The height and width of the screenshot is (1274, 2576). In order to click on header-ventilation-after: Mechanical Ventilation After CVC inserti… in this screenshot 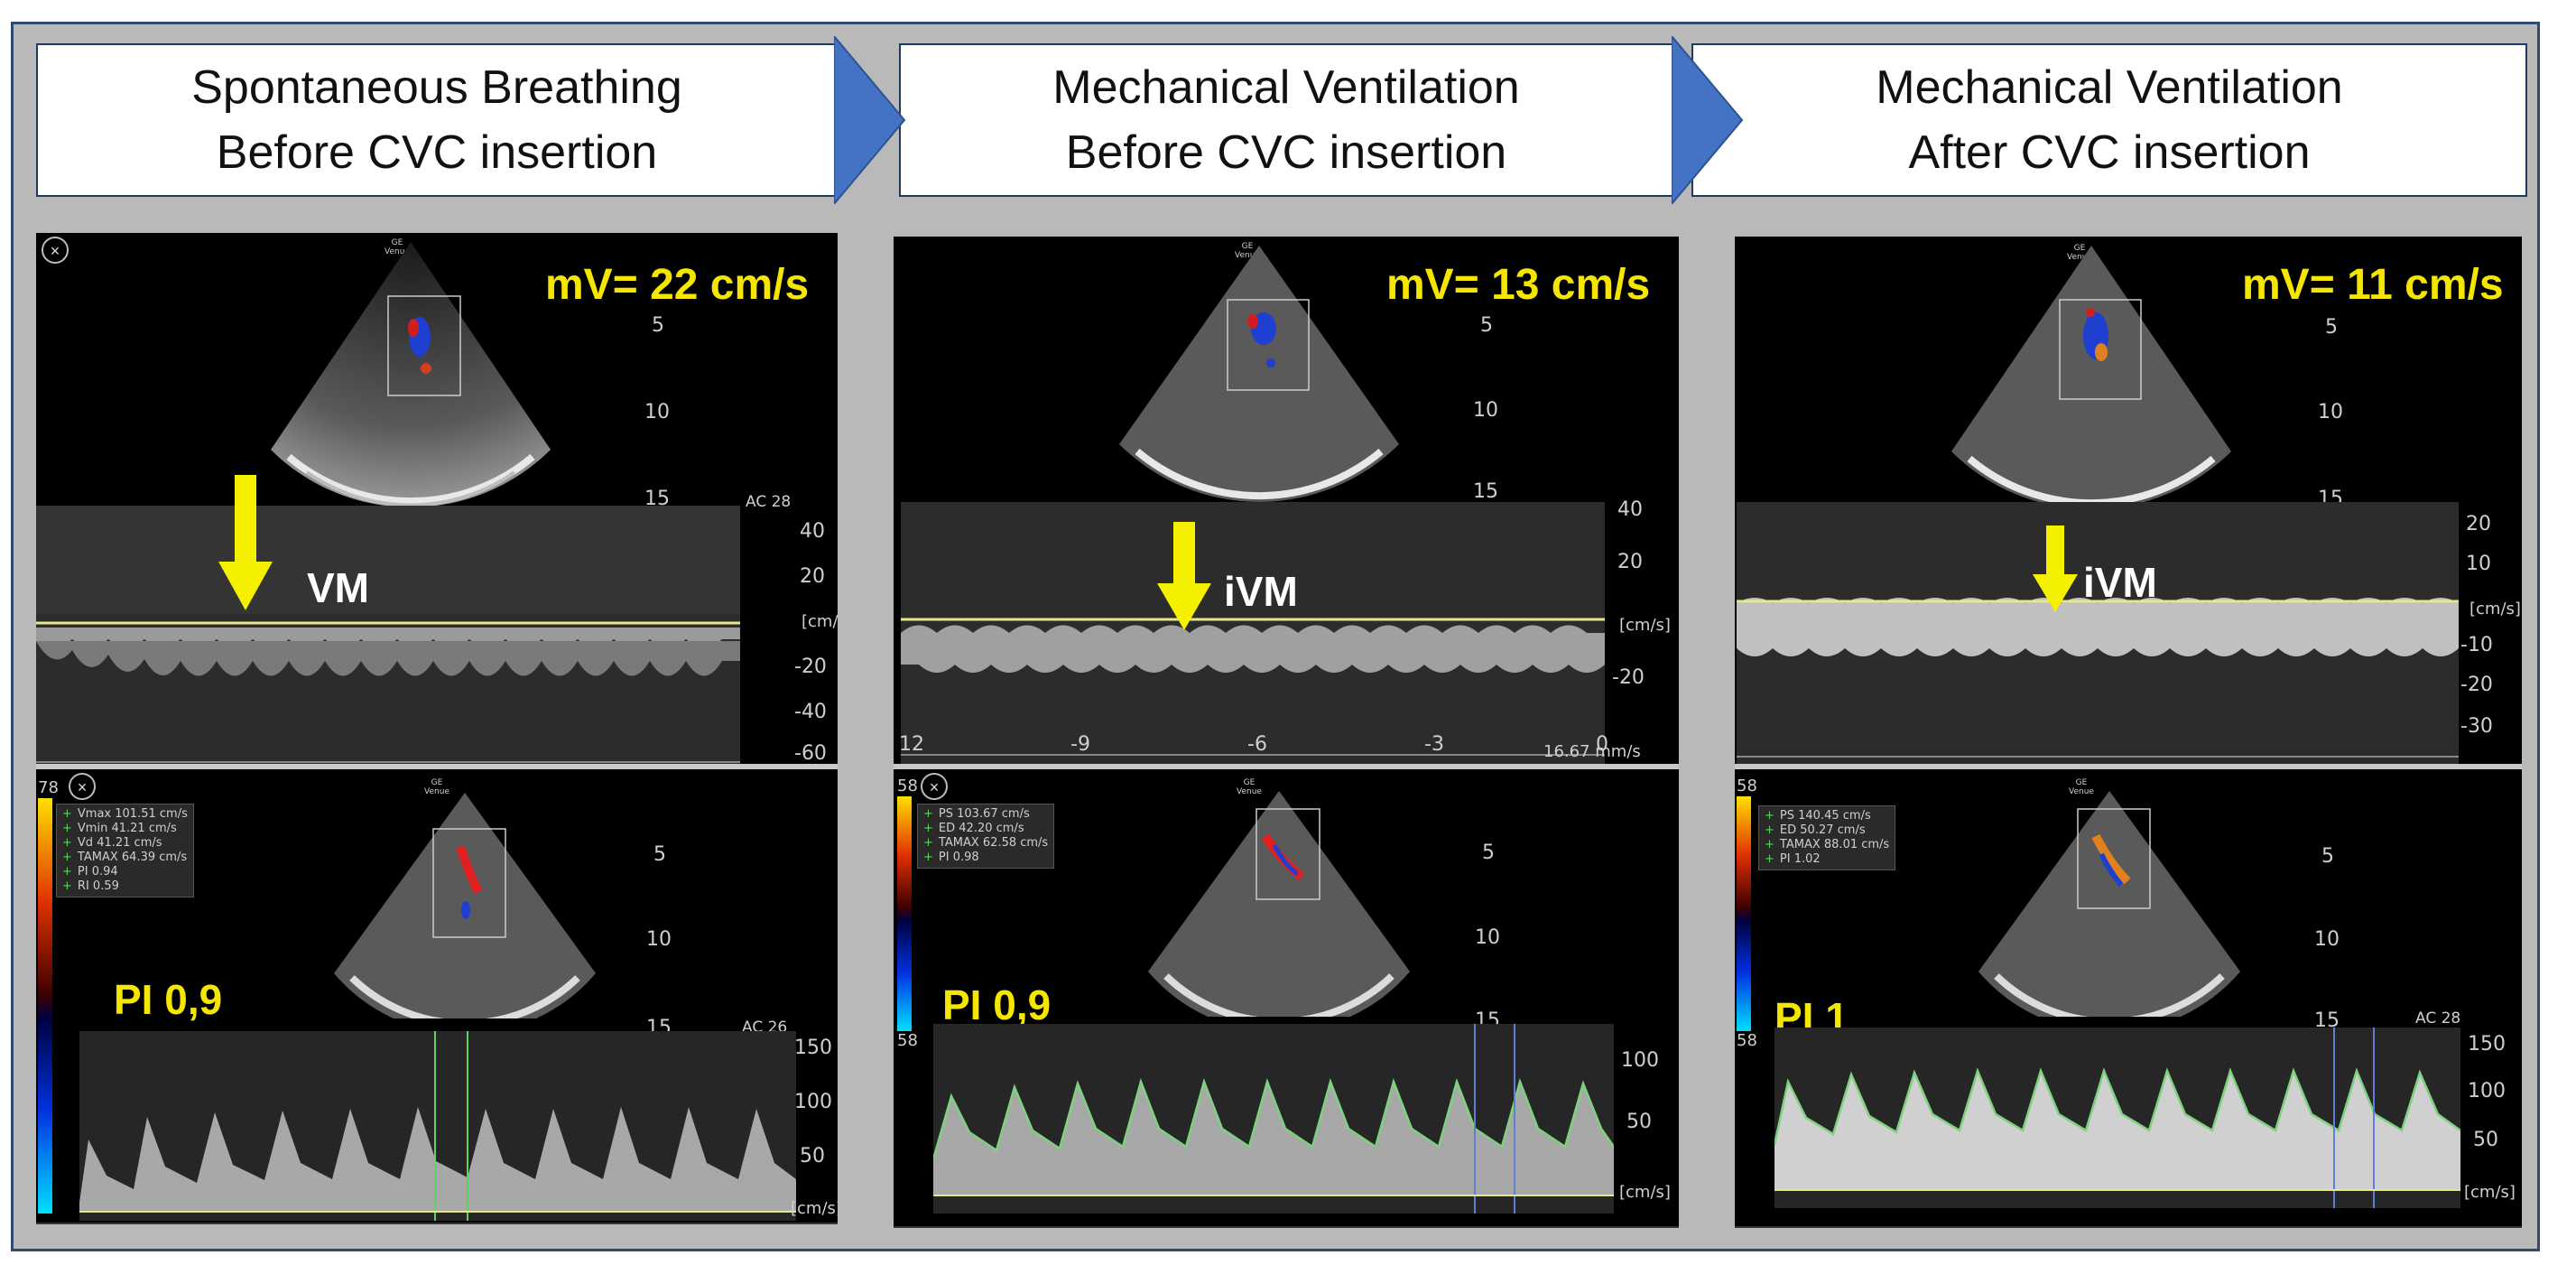, I will do `click(2109, 120)`.